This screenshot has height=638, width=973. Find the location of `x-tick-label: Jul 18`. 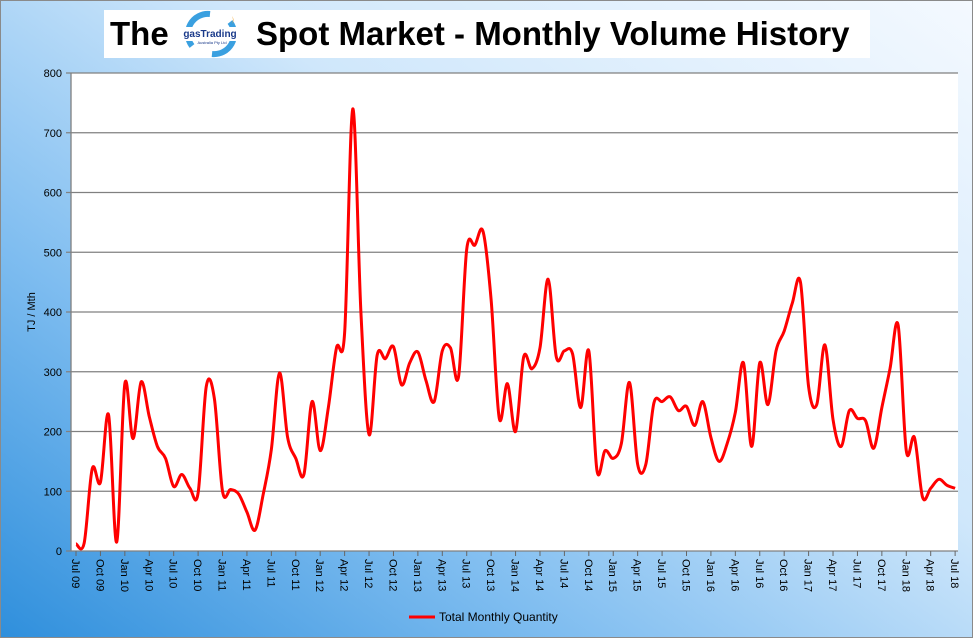

x-tick-label: Jul 18 is located at coordinates (954, 573).